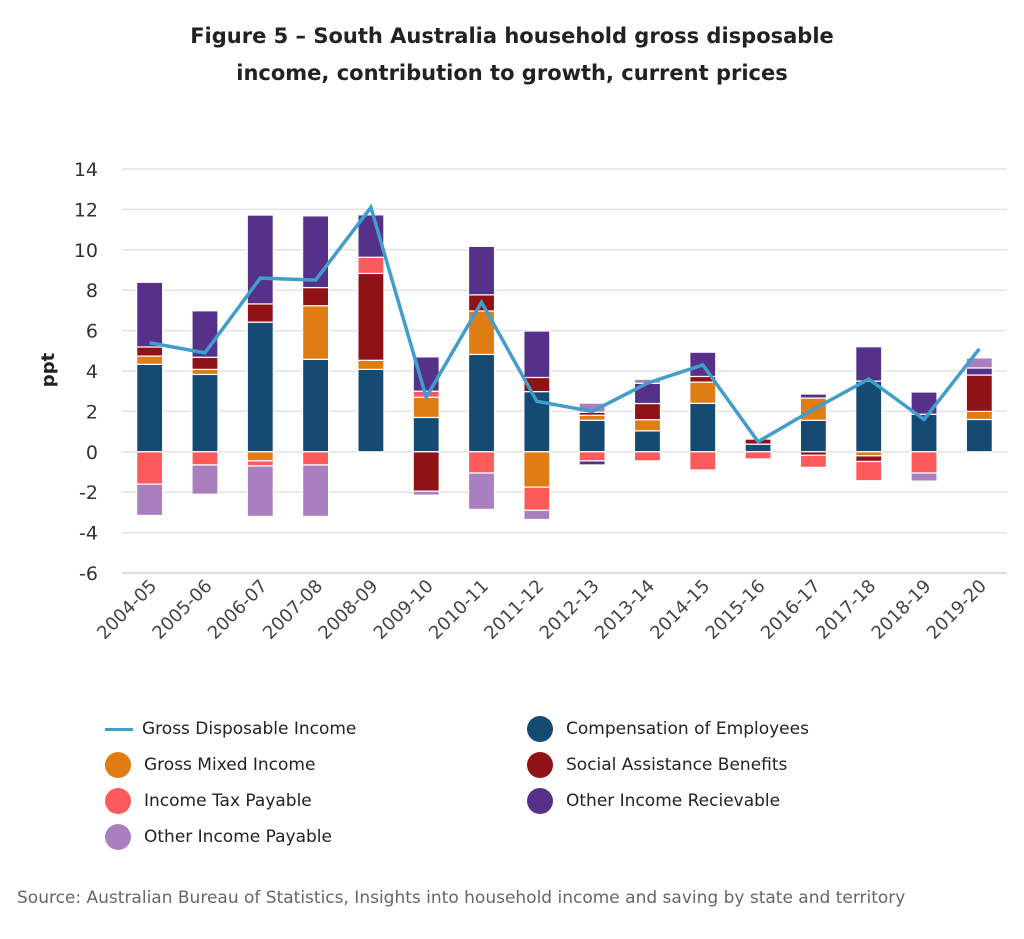 The height and width of the screenshot is (939, 1024). I want to click on legend-label: Compensation of Employees, so click(687, 729).